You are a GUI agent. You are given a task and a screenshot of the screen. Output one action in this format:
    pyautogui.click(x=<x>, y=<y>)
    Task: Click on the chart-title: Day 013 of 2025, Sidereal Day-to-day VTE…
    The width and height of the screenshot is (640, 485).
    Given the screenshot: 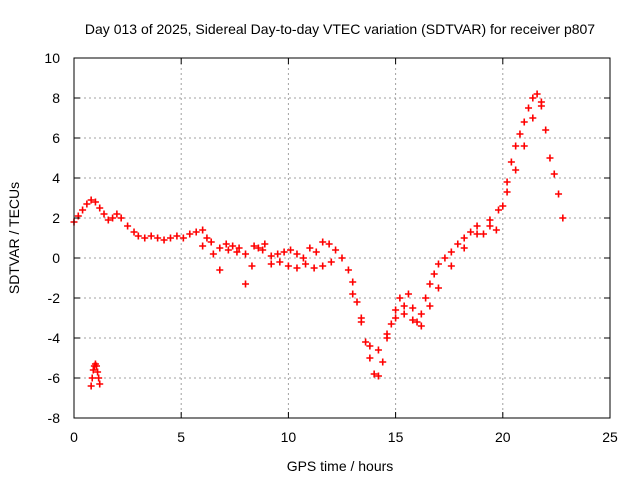 What is the action you would take?
    pyautogui.click(x=340, y=29)
    